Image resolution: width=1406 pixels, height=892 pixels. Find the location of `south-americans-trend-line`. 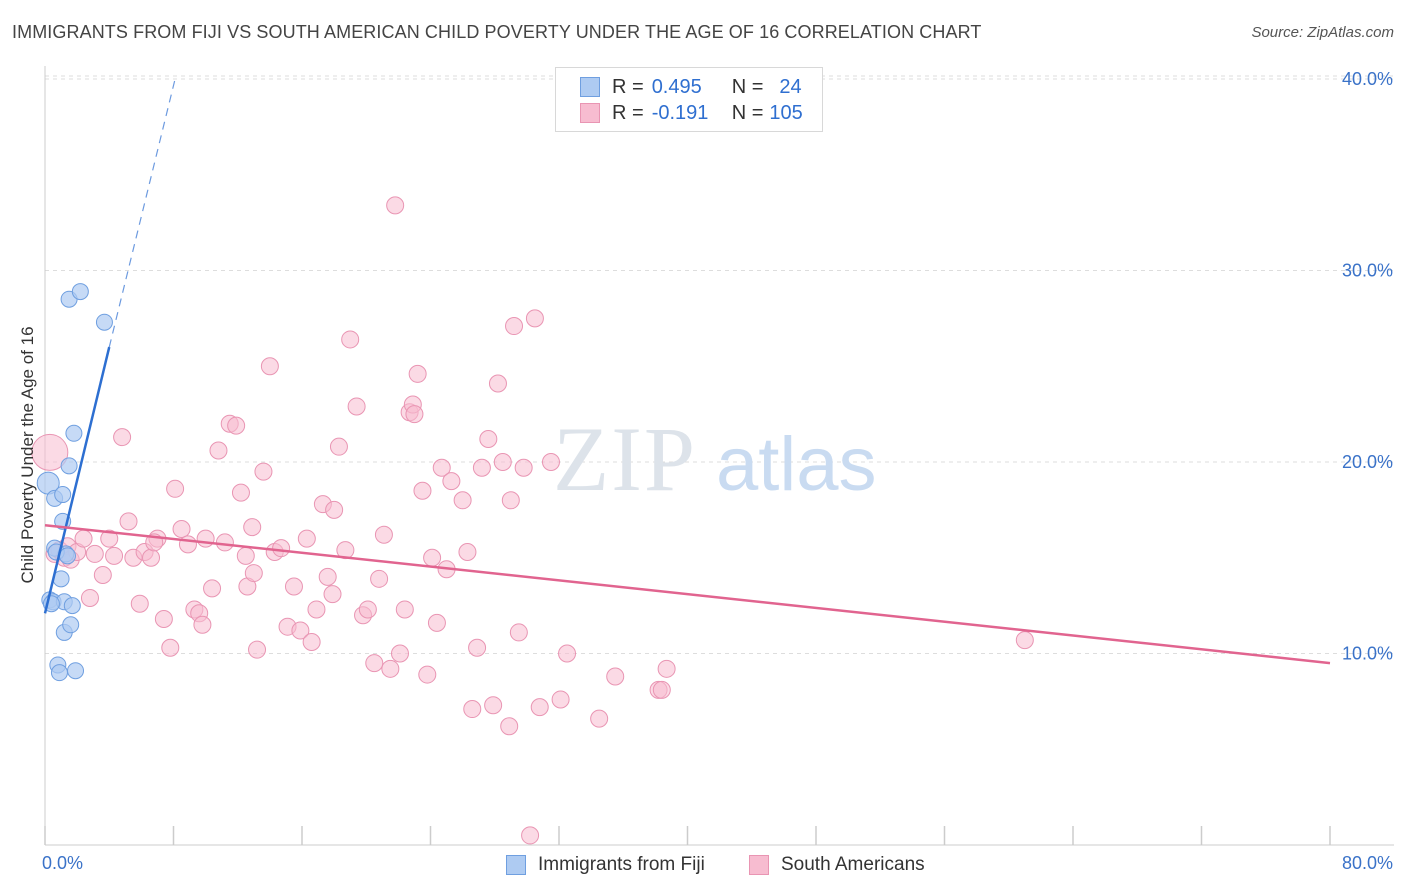

south-americans-trend-line is located at coordinates (687, 594).